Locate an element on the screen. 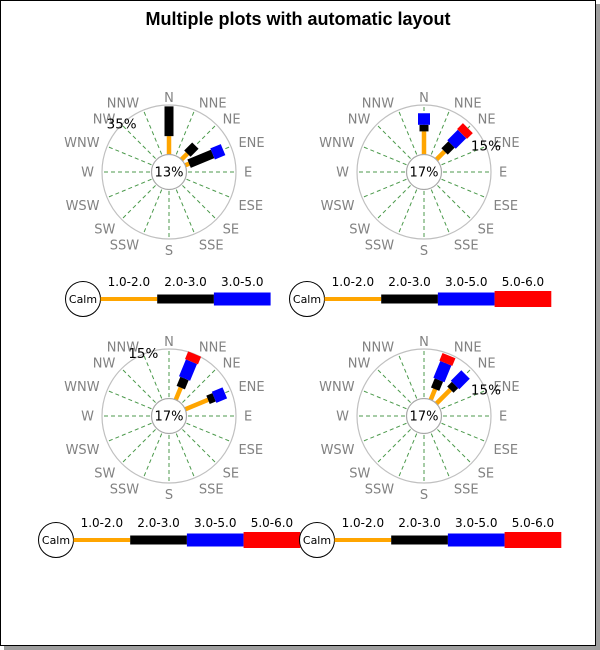  compass-label-WNW: WNW is located at coordinates (82, 387).